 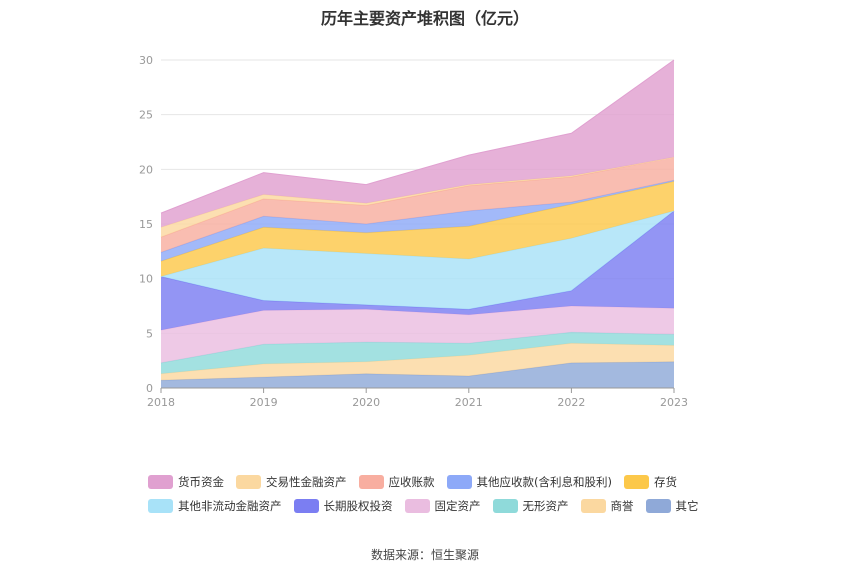 What do you see at coordinates (687, 506) in the screenshot?
I see `legend-label: 其它` at bounding box center [687, 506].